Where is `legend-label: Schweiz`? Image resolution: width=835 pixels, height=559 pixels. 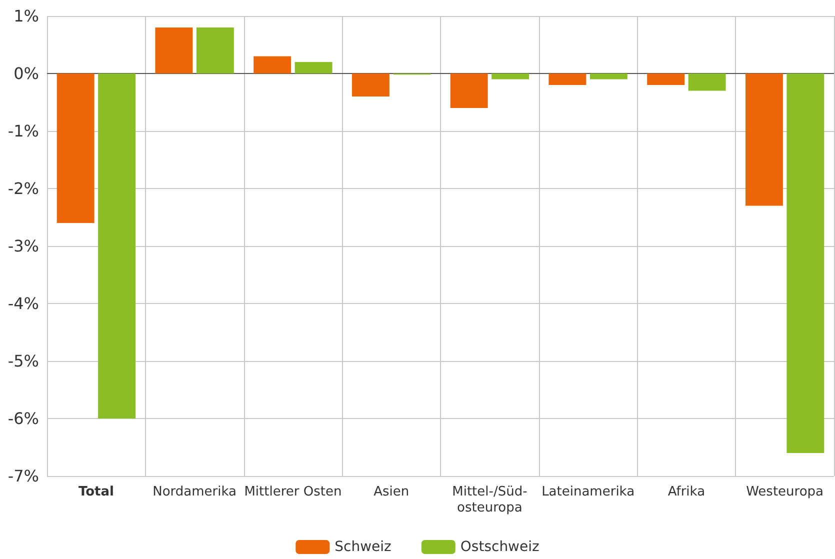
legend-label: Schweiz is located at coordinates (363, 547).